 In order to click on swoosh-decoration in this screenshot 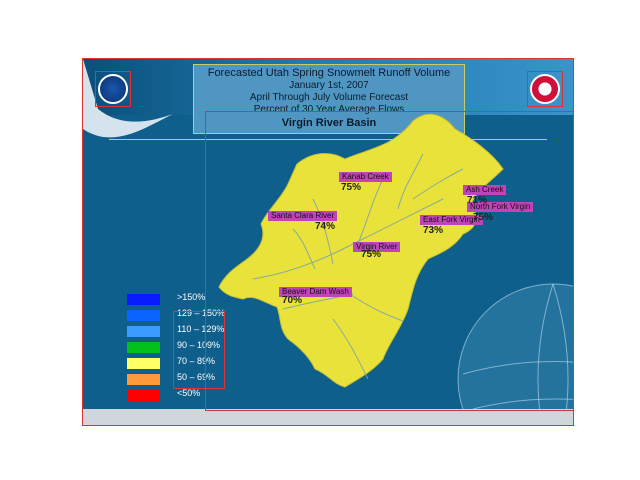, I will do `click(128, 98)`.